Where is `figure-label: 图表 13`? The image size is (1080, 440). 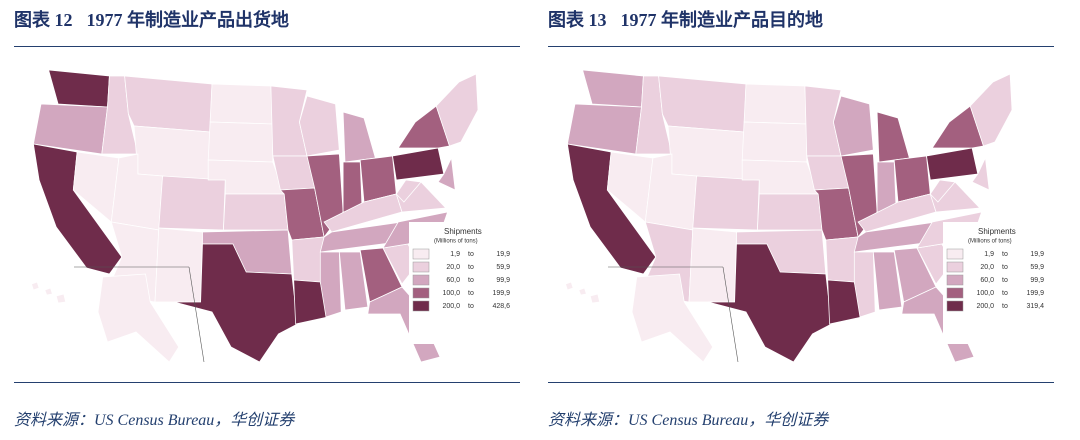
figure-label: 图表 13 is located at coordinates (577, 20).